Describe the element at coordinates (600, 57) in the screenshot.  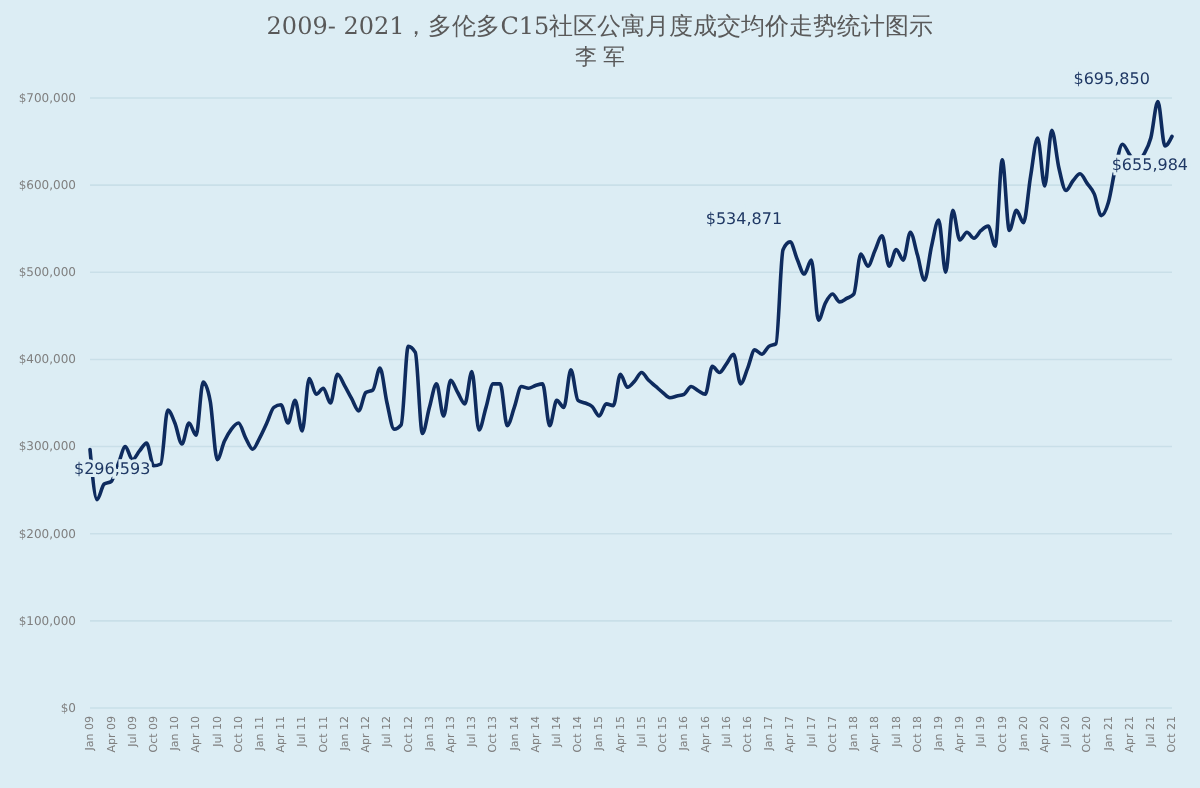
I see `chart-subtitle: 李 军` at that location.